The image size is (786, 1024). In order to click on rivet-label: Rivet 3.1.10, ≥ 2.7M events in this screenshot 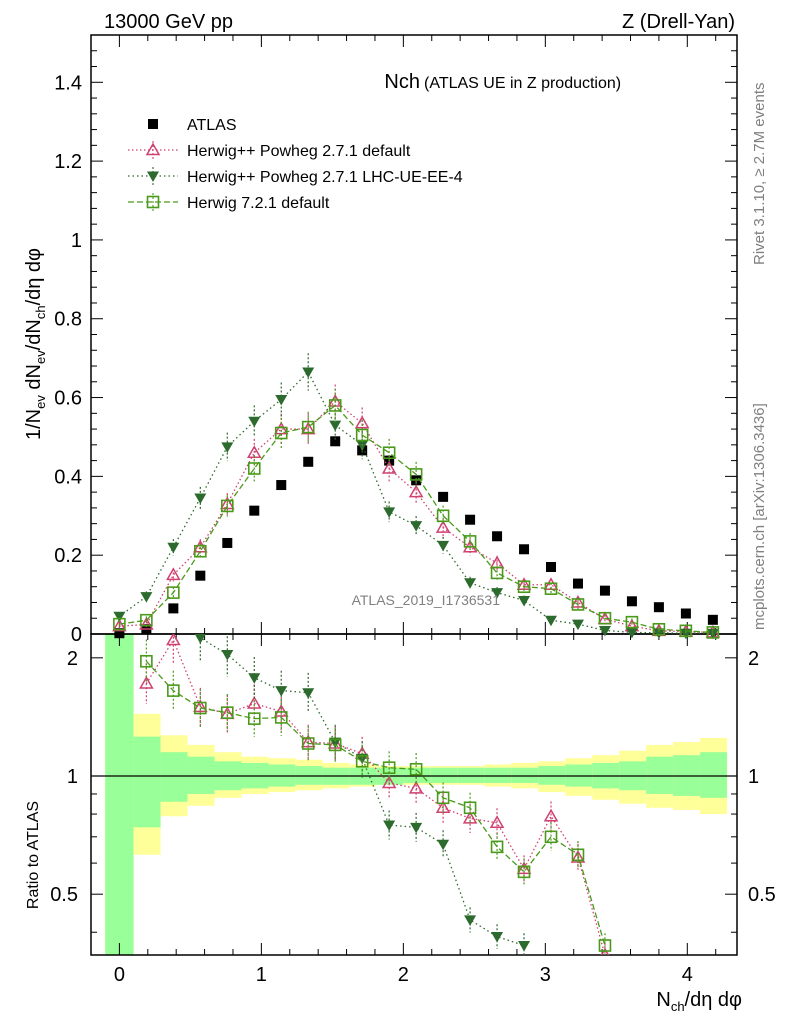, I will do `click(759, 174)`.